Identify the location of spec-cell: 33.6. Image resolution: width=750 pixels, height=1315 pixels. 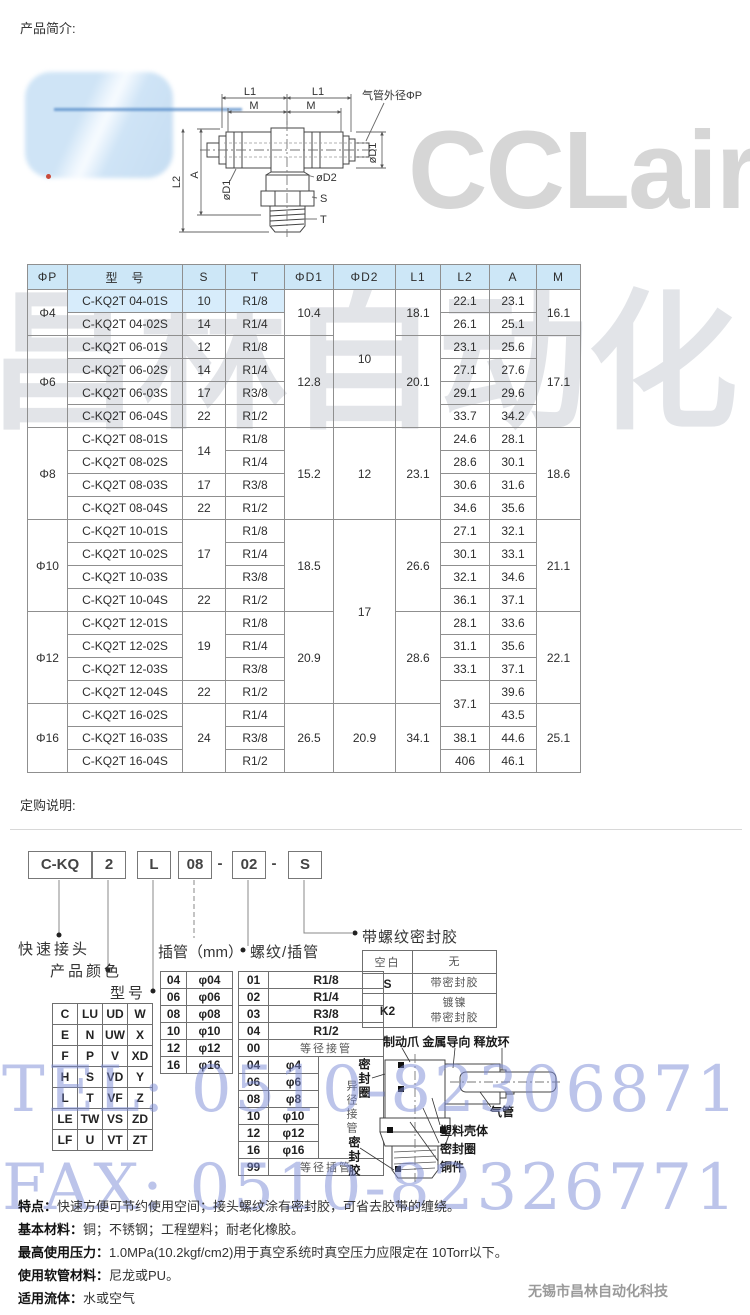
(513, 623).